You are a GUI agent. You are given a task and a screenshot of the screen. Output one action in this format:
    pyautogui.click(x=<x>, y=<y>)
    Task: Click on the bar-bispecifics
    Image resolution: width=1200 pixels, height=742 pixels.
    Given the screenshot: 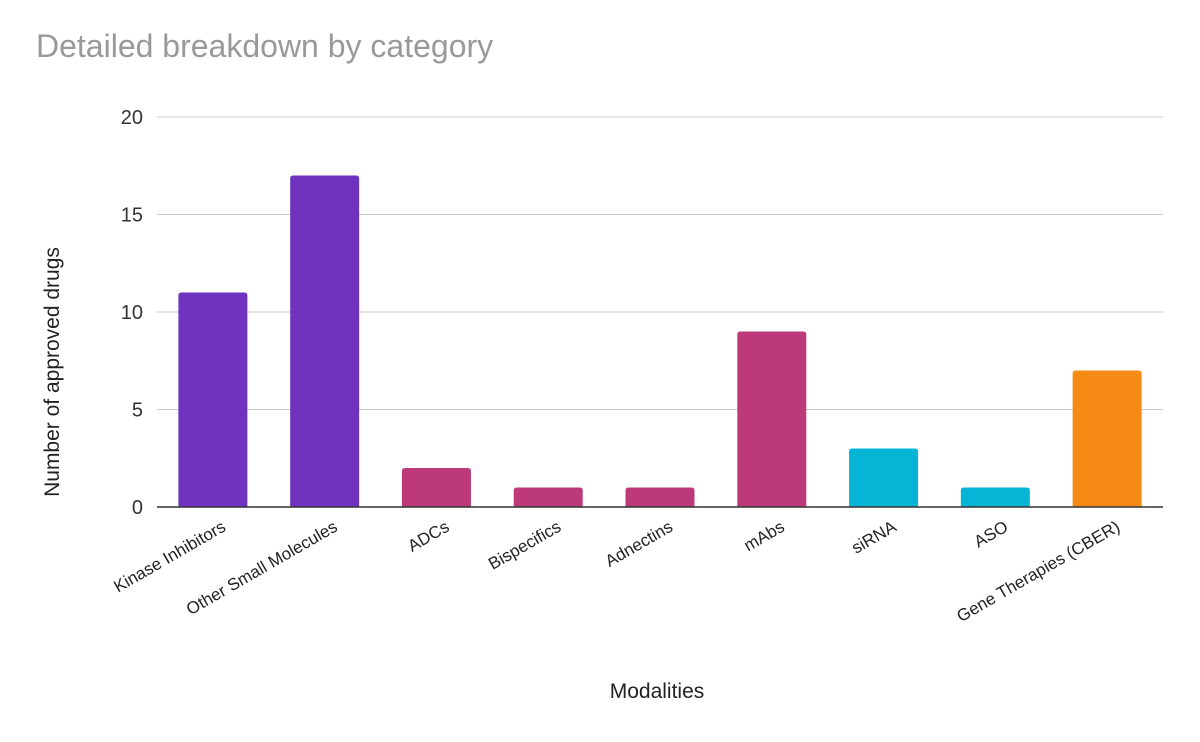 What is the action you would take?
    pyautogui.click(x=548, y=497)
    